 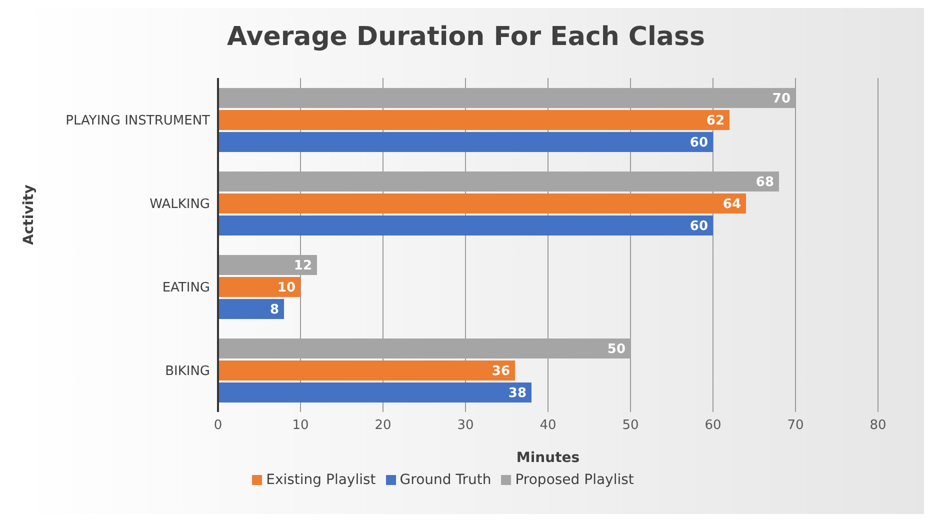 I want to click on legend-label: Ground Truth, so click(x=446, y=480).